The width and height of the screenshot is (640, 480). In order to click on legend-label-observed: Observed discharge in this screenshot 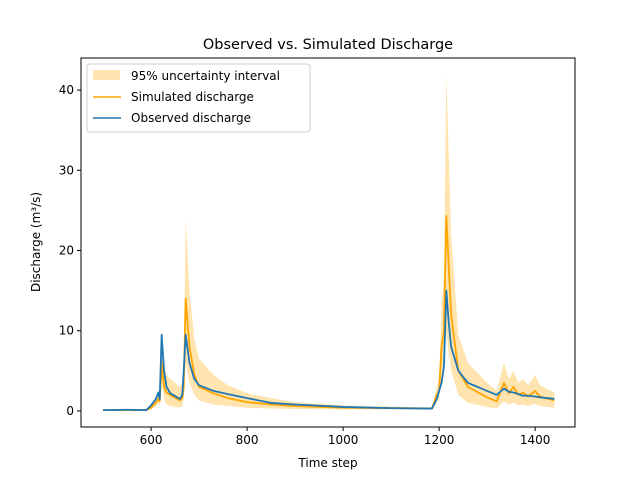, I will do `click(191, 118)`.